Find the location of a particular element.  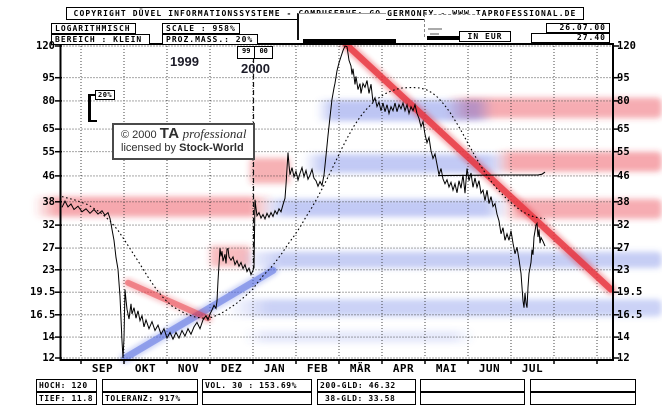

month-label: OKT is located at coordinates (145, 368).